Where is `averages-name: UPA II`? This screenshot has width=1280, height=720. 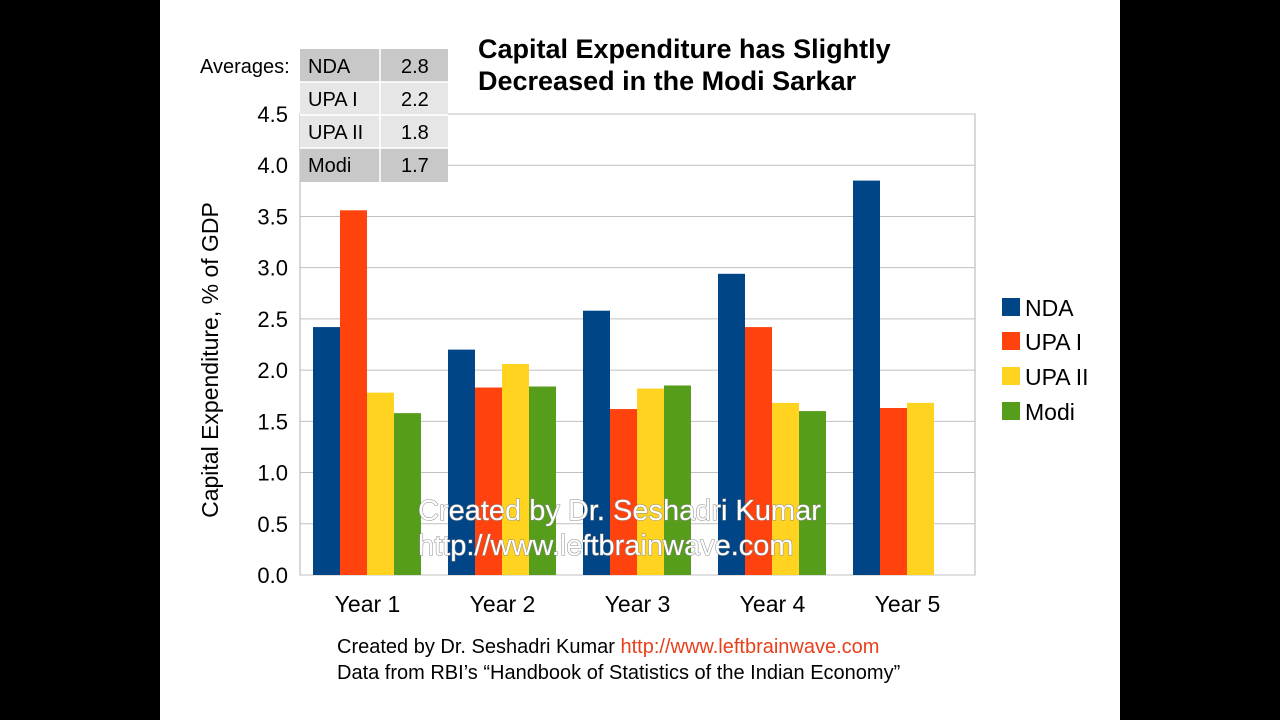
averages-name: UPA II is located at coordinates (335, 133).